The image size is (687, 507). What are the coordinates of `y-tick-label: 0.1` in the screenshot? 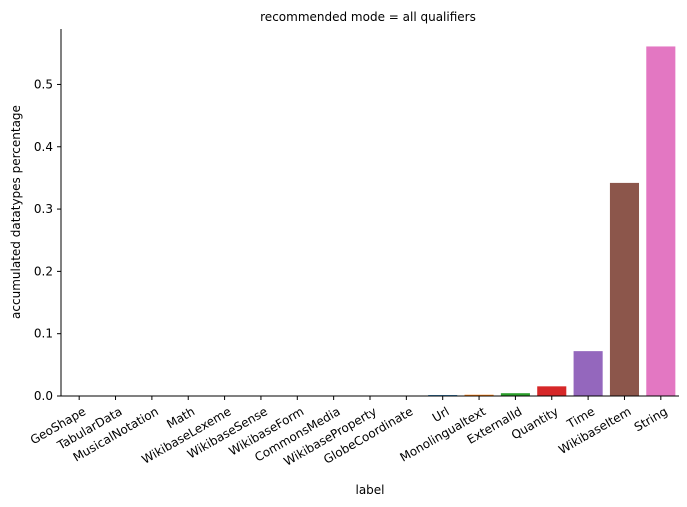 It's located at (43, 334).